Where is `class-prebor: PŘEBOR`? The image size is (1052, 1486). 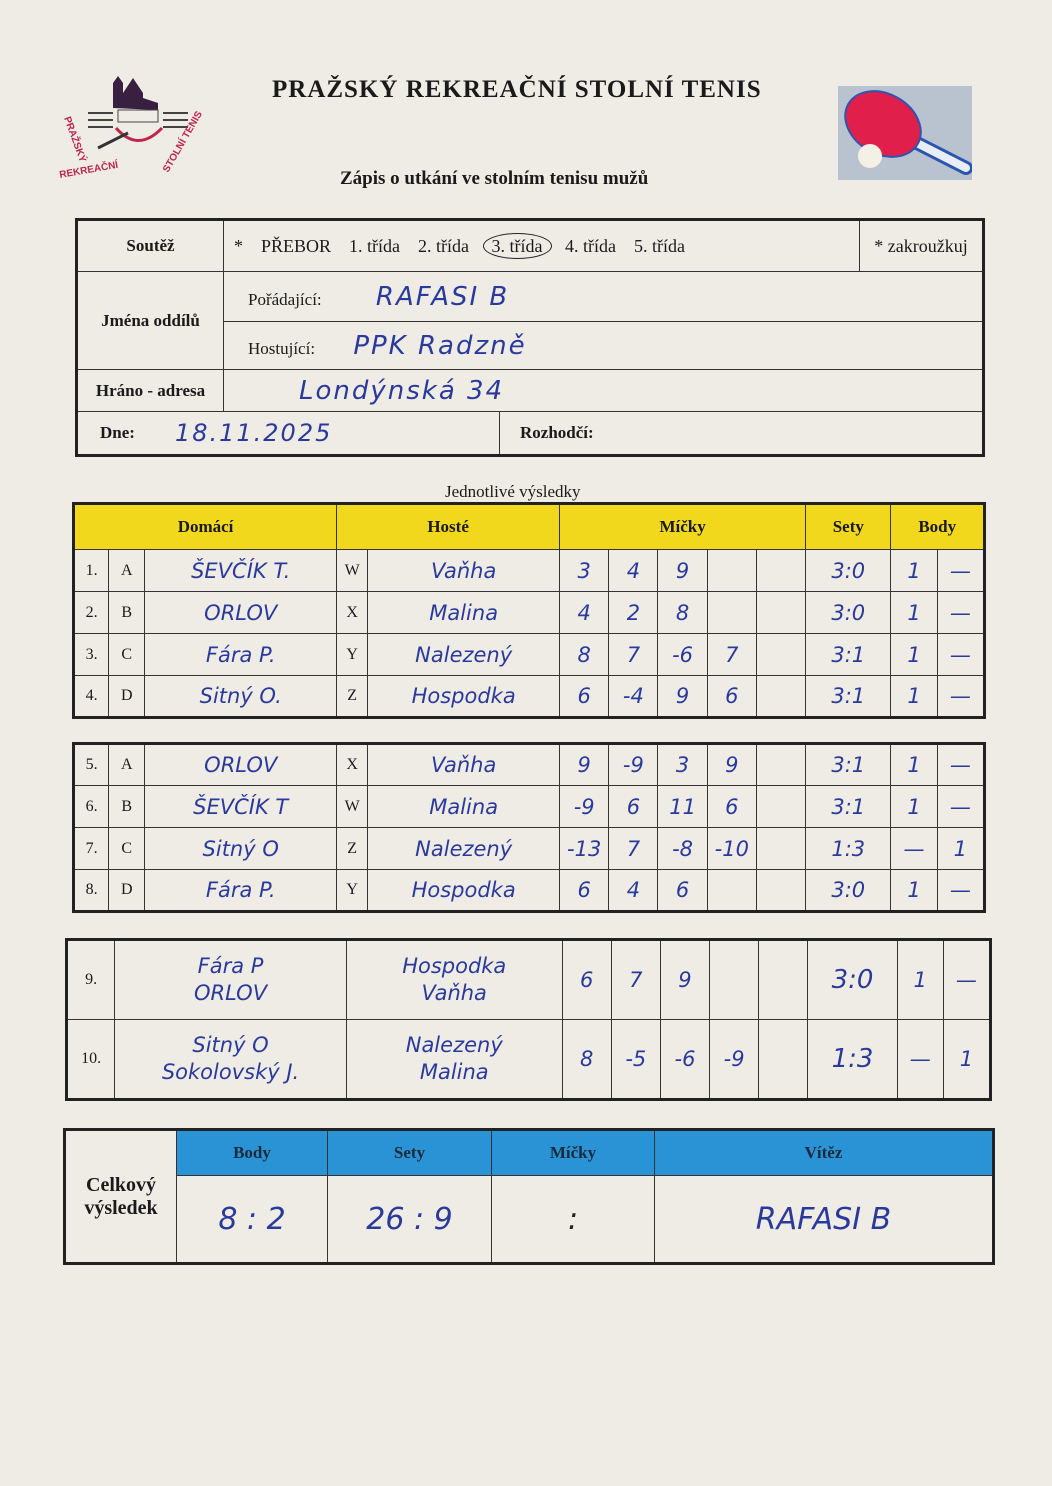 class-prebor: PŘEBOR is located at coordinates (296, 245).